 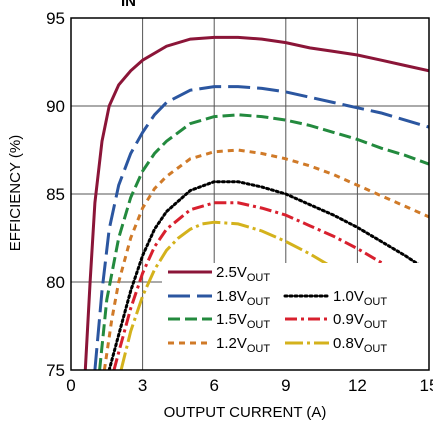 What do you see at coordinates (55, 370) in the screenshot?
I see `y-tick-label: 75` at bounding box center [55, 370].